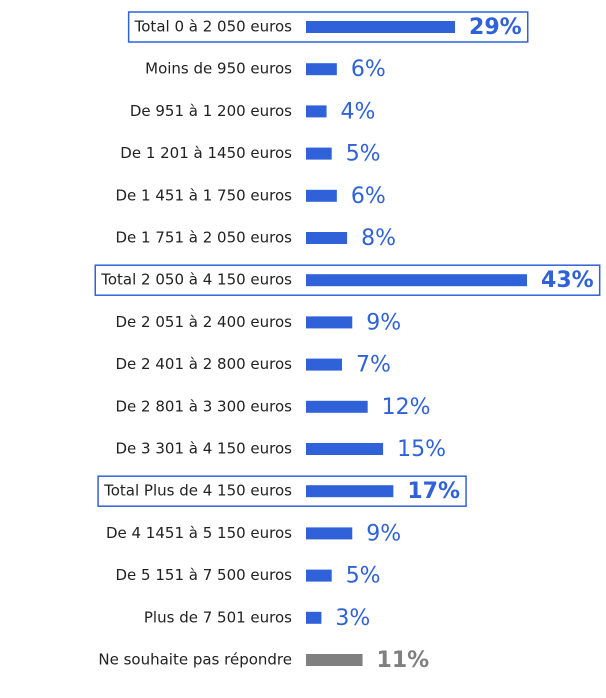  What do you see at coordinates (204, 449) in the screenshot?
I see `category-label: De 3 301 à 4 150 euros` at bounding box center [204, 449].